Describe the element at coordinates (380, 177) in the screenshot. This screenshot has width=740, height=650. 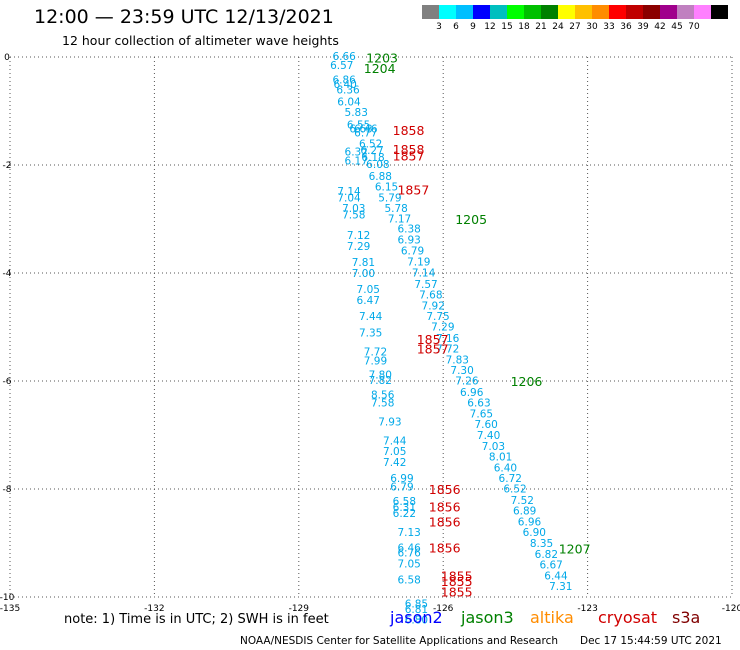
I see `wave-height-label: 6.88` at that location.